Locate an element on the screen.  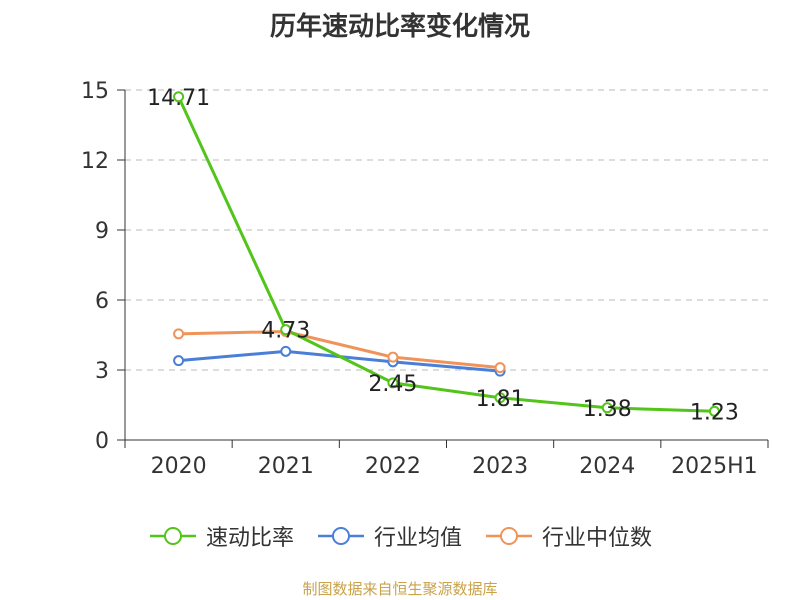
data-label: 1.38 is located at coordinates (607, 409).